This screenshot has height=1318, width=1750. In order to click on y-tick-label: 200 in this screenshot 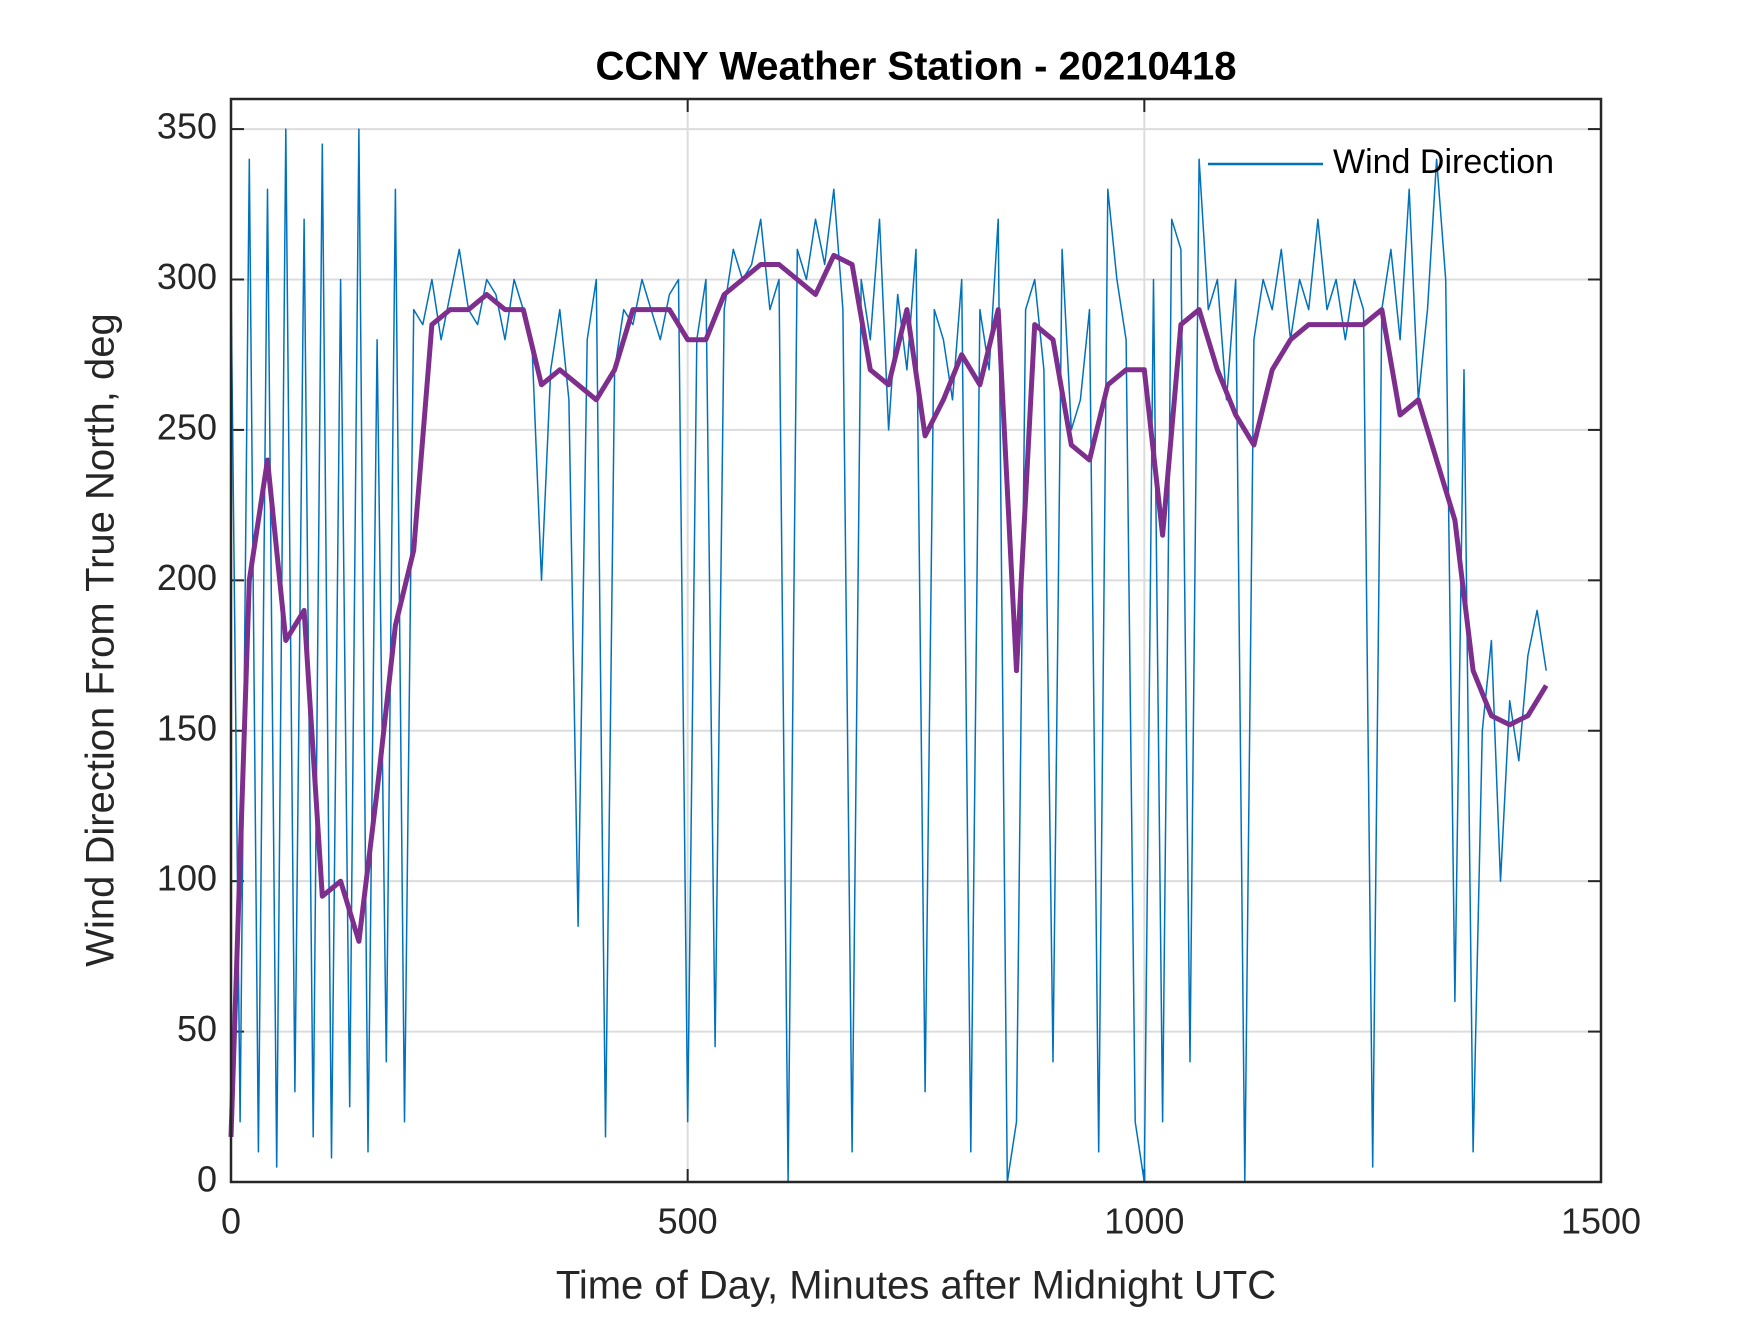, I will do `click(187, 577)`.